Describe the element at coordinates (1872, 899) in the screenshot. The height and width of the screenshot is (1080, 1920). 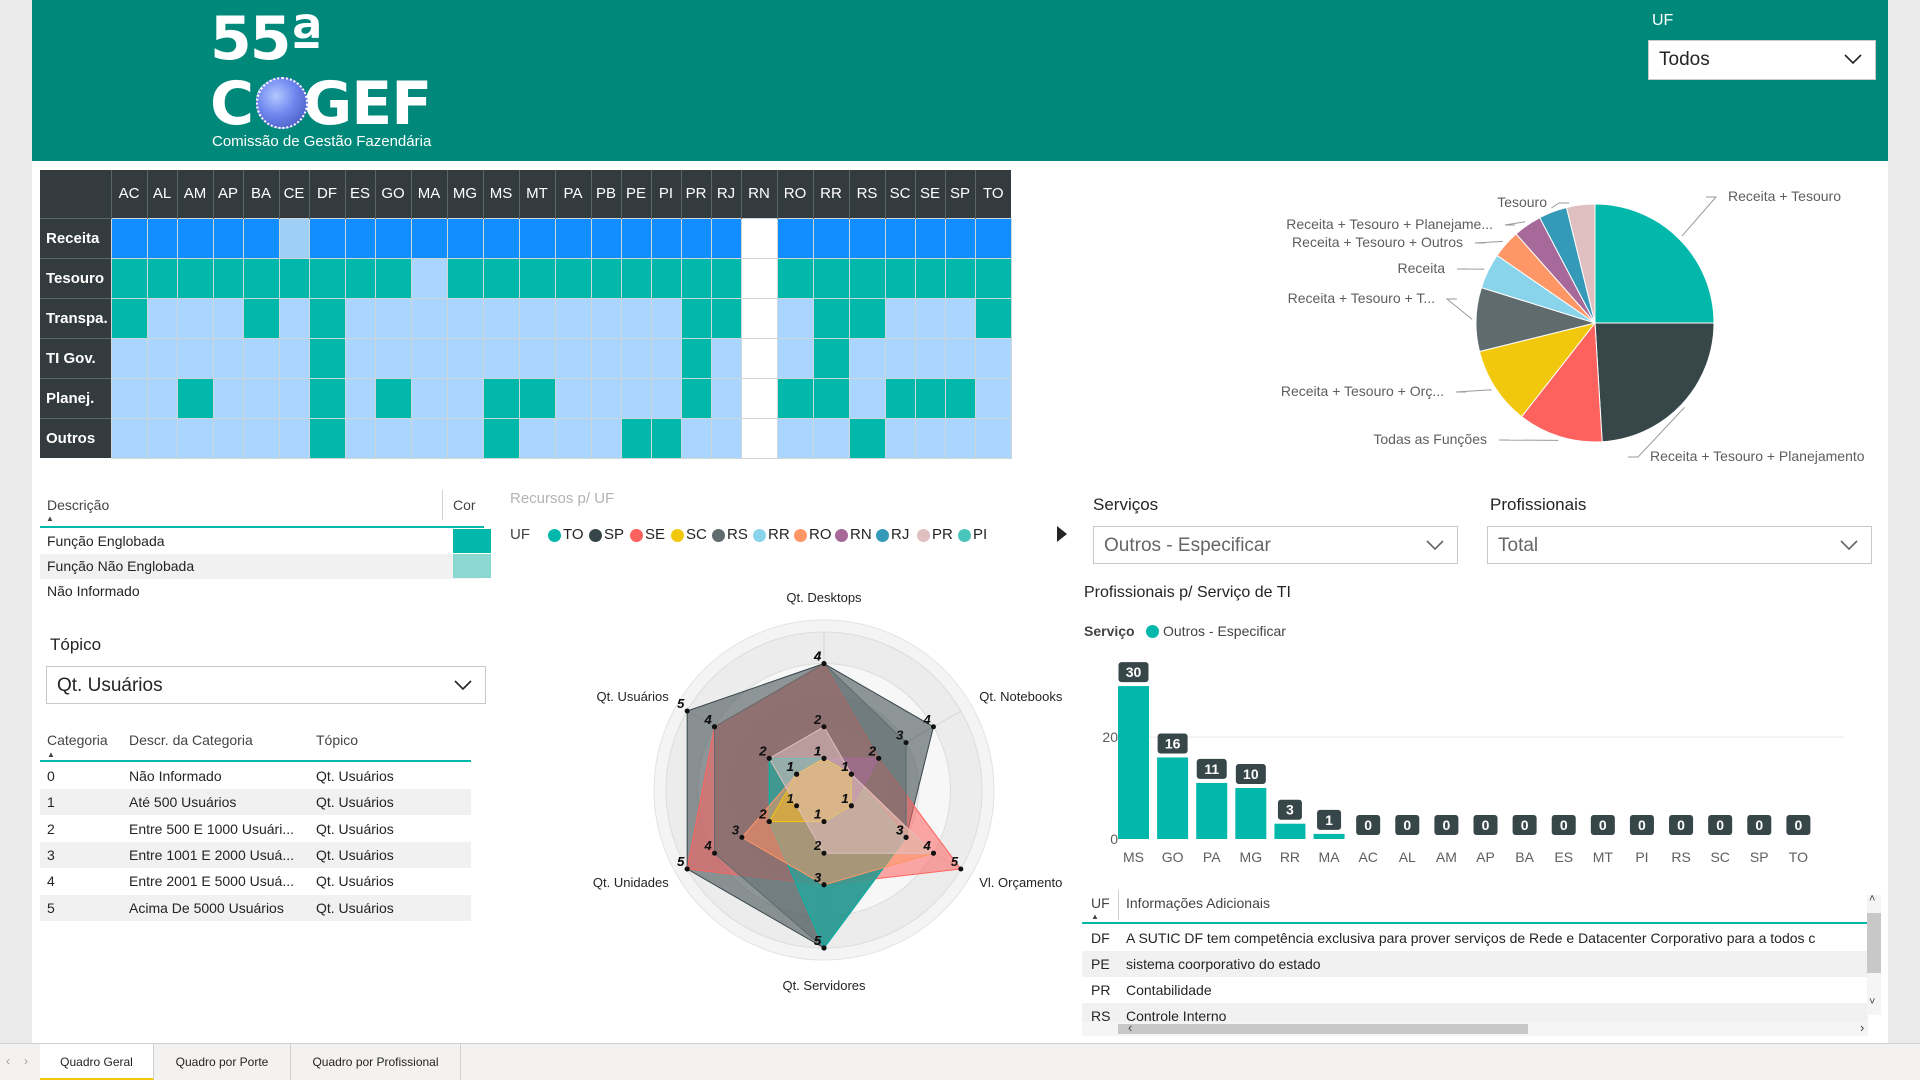
I see `scroll-up-icon: ˄` at that location.